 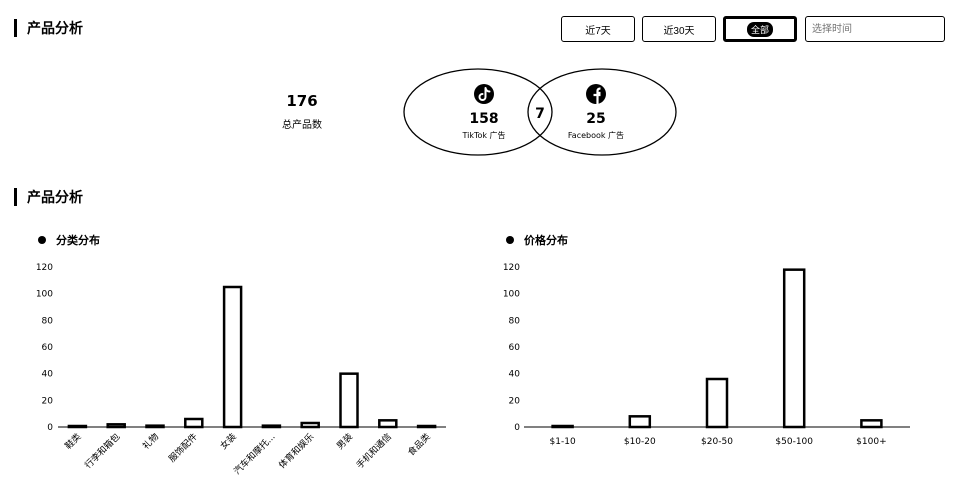 I want to click on date-picker-input, so click(x=875, y=29).